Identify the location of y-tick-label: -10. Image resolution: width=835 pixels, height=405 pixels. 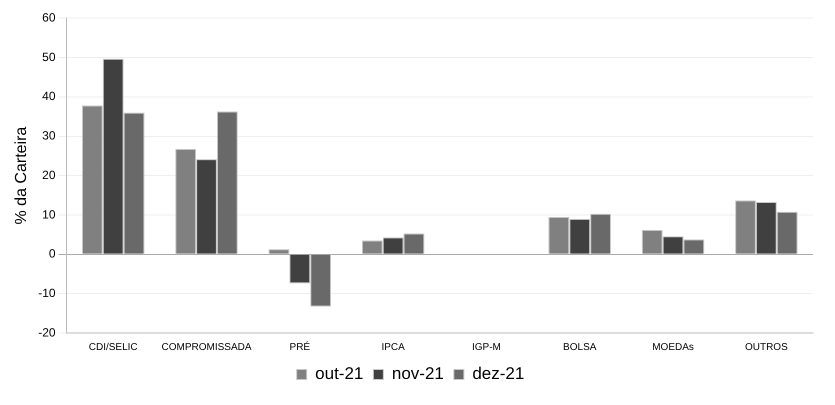
(47, 293).